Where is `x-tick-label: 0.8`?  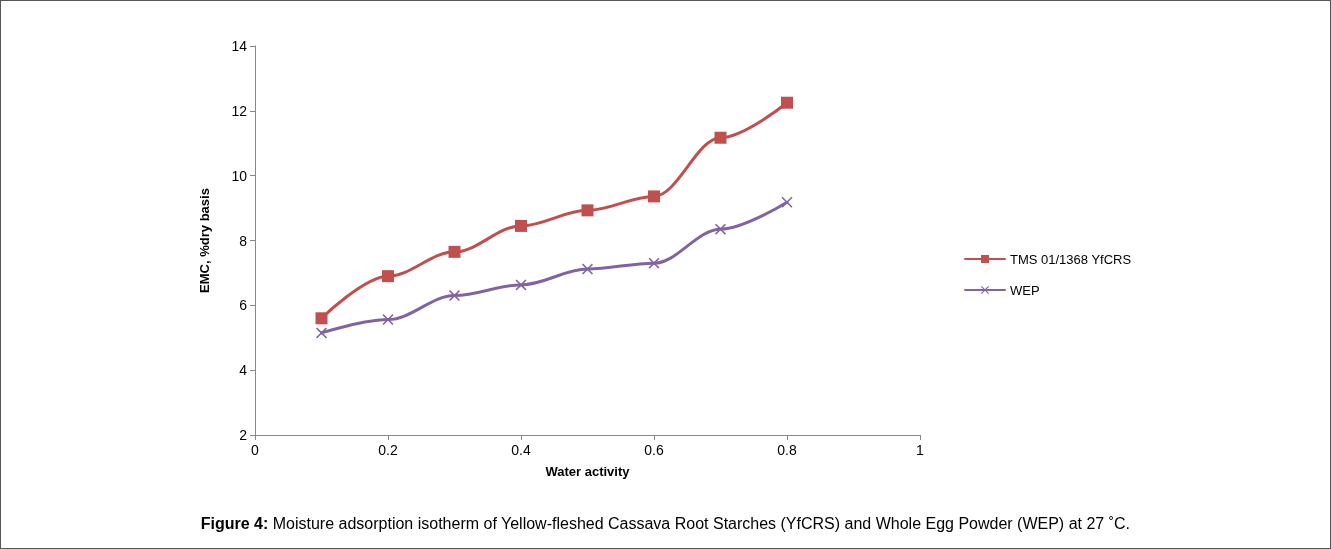
x-tick-label: 0.8 is located at coordinates (787, 450).